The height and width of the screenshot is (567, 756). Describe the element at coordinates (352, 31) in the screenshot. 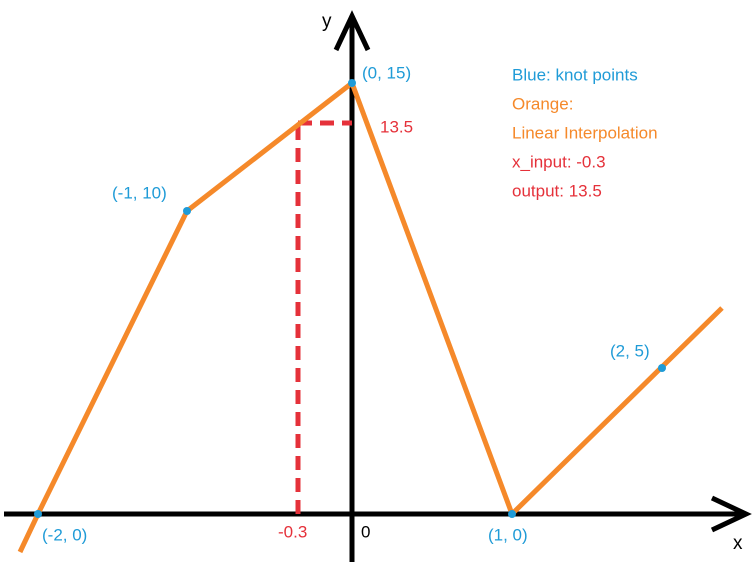

I see `y-arrow` at that location.